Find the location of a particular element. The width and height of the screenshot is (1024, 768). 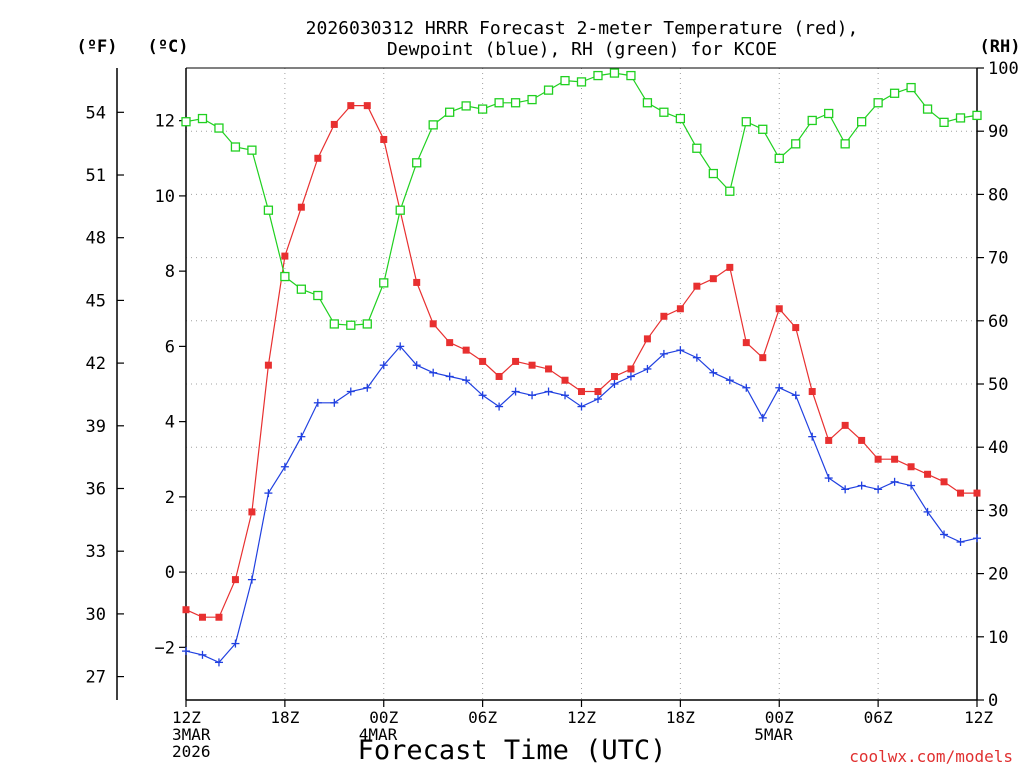

x-tick-label: 18Z is located at coordinates (680, 717).